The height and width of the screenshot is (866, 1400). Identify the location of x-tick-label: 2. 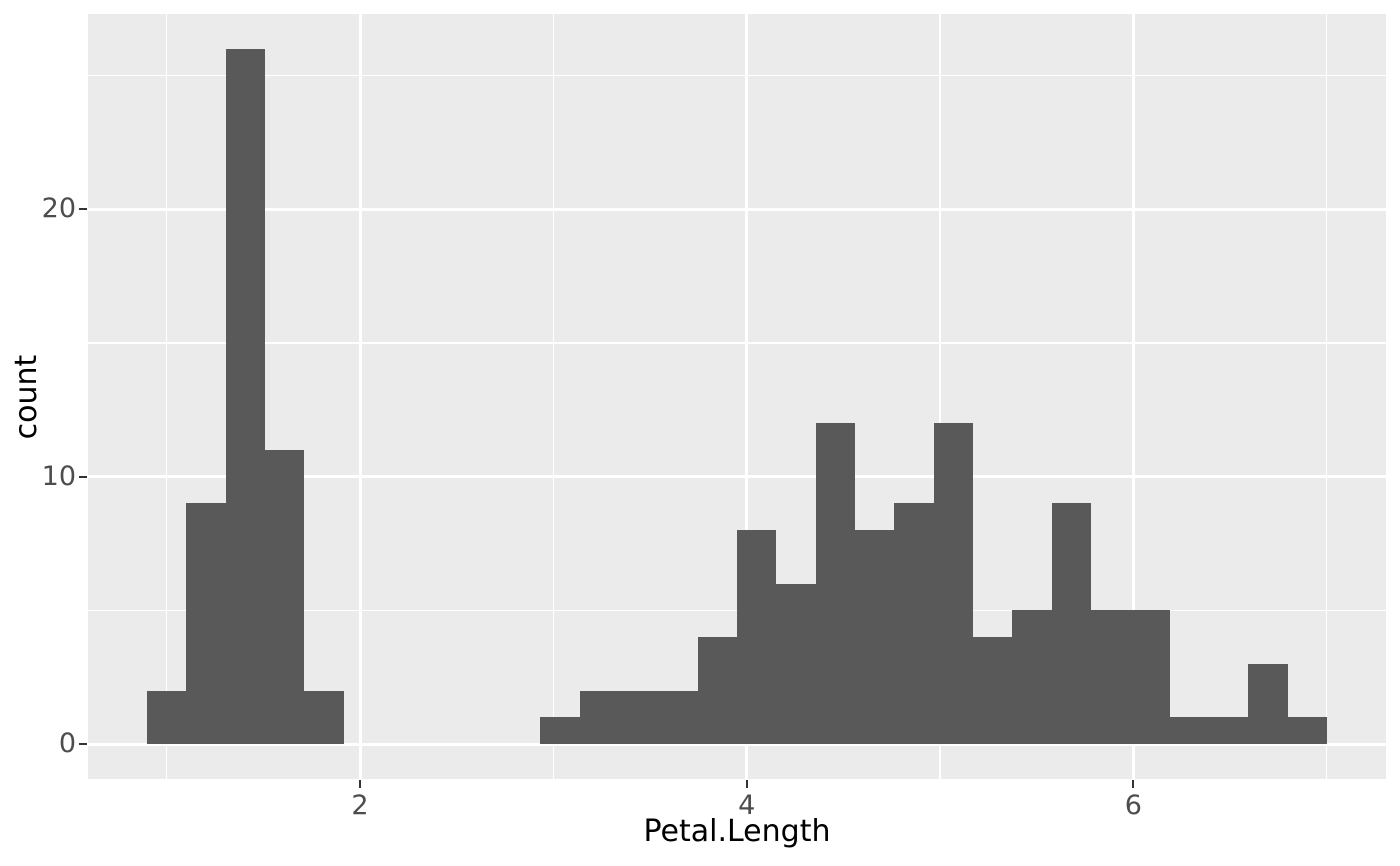
(360, 805).